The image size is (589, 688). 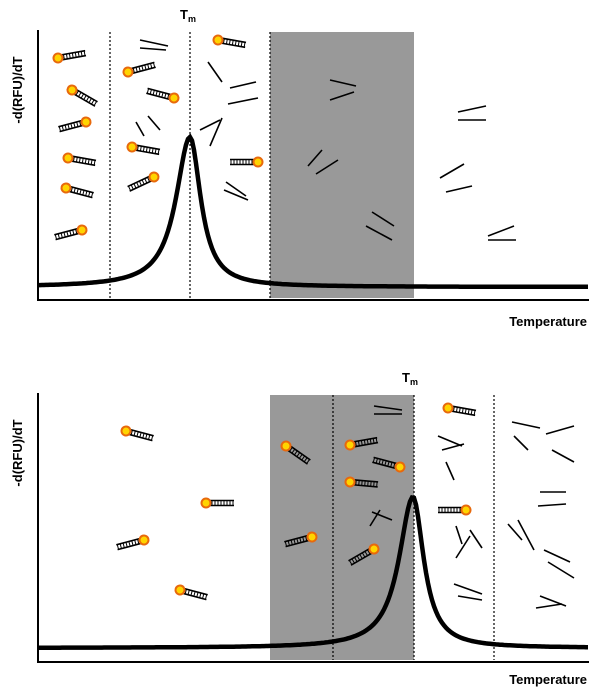 What do you see at coordinates (406, 377) in the screenshot?
I see `tm-main: T` at bounding box center [406, 377].